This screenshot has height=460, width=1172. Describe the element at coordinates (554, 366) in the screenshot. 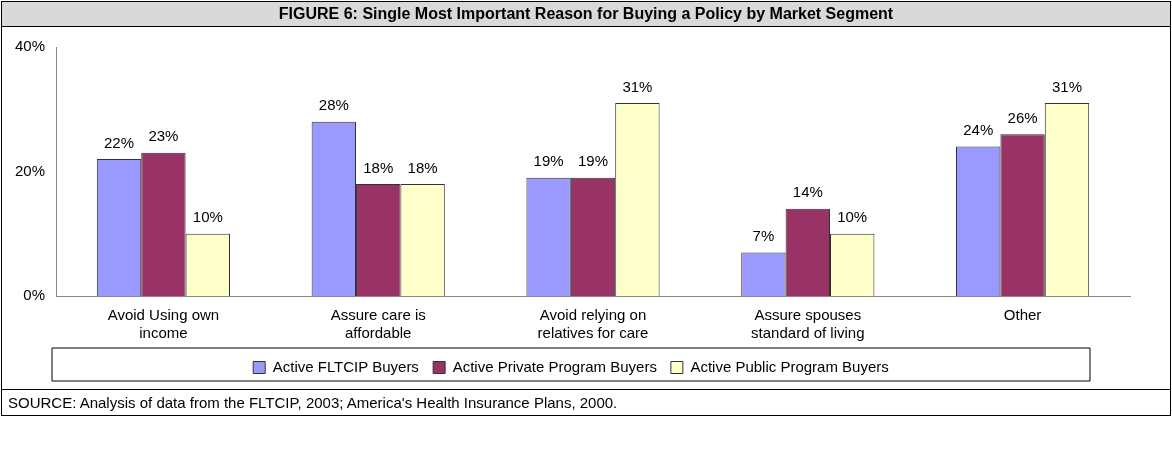

I see `legend-label: Active Private Program Buyers` at that location.